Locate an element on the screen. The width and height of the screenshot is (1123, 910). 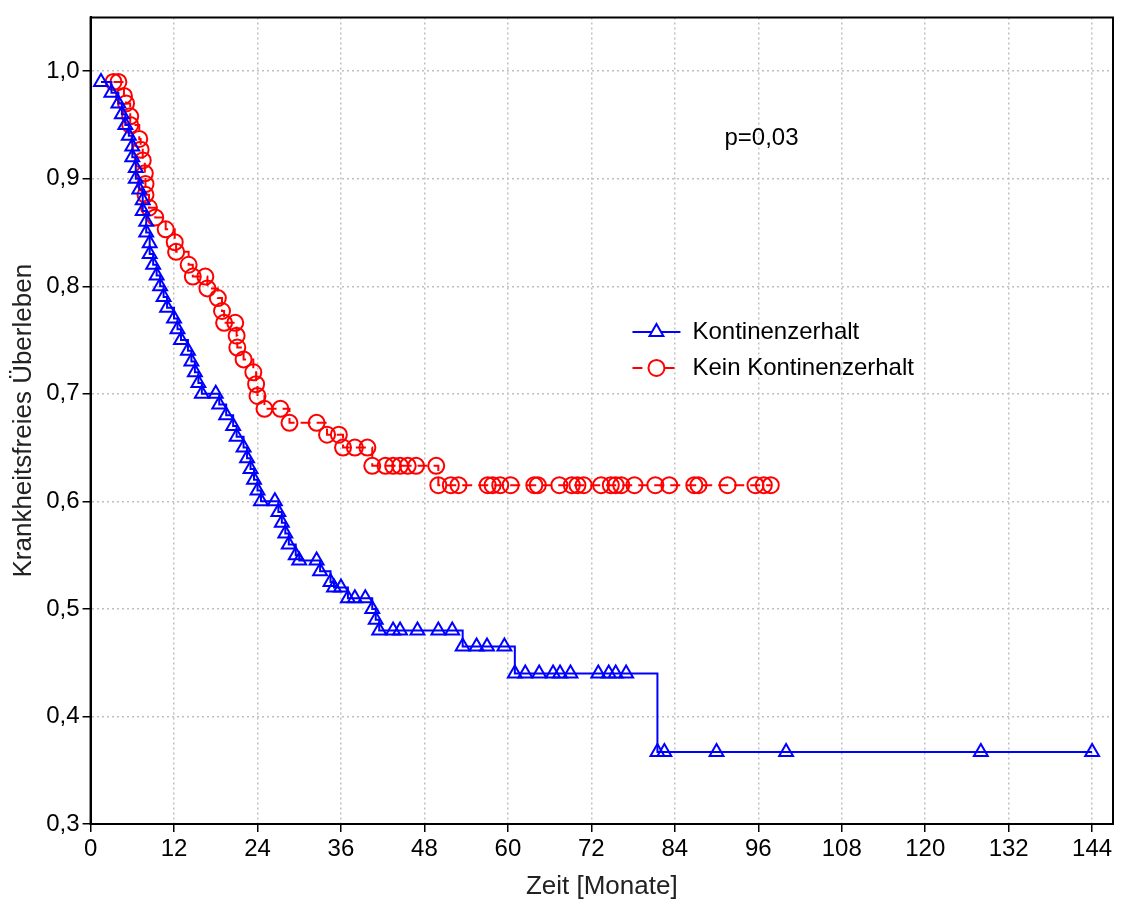
x-tick-label: 84 is located at coordinates (675, 848).